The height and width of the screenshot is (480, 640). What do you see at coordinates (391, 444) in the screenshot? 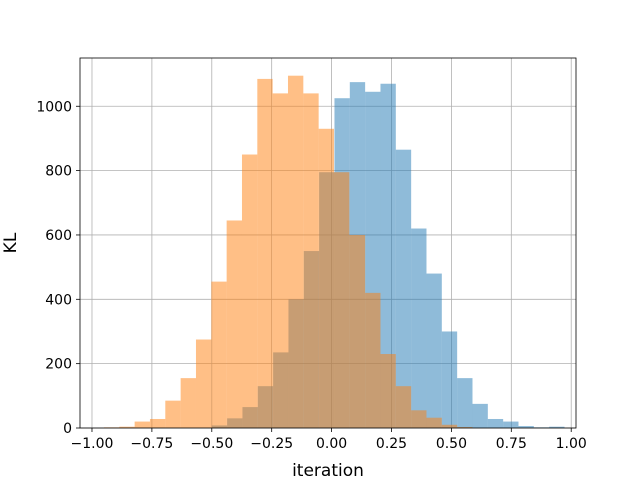
I see `x-tick-label: 0.25` at bounding box center [391, 444].